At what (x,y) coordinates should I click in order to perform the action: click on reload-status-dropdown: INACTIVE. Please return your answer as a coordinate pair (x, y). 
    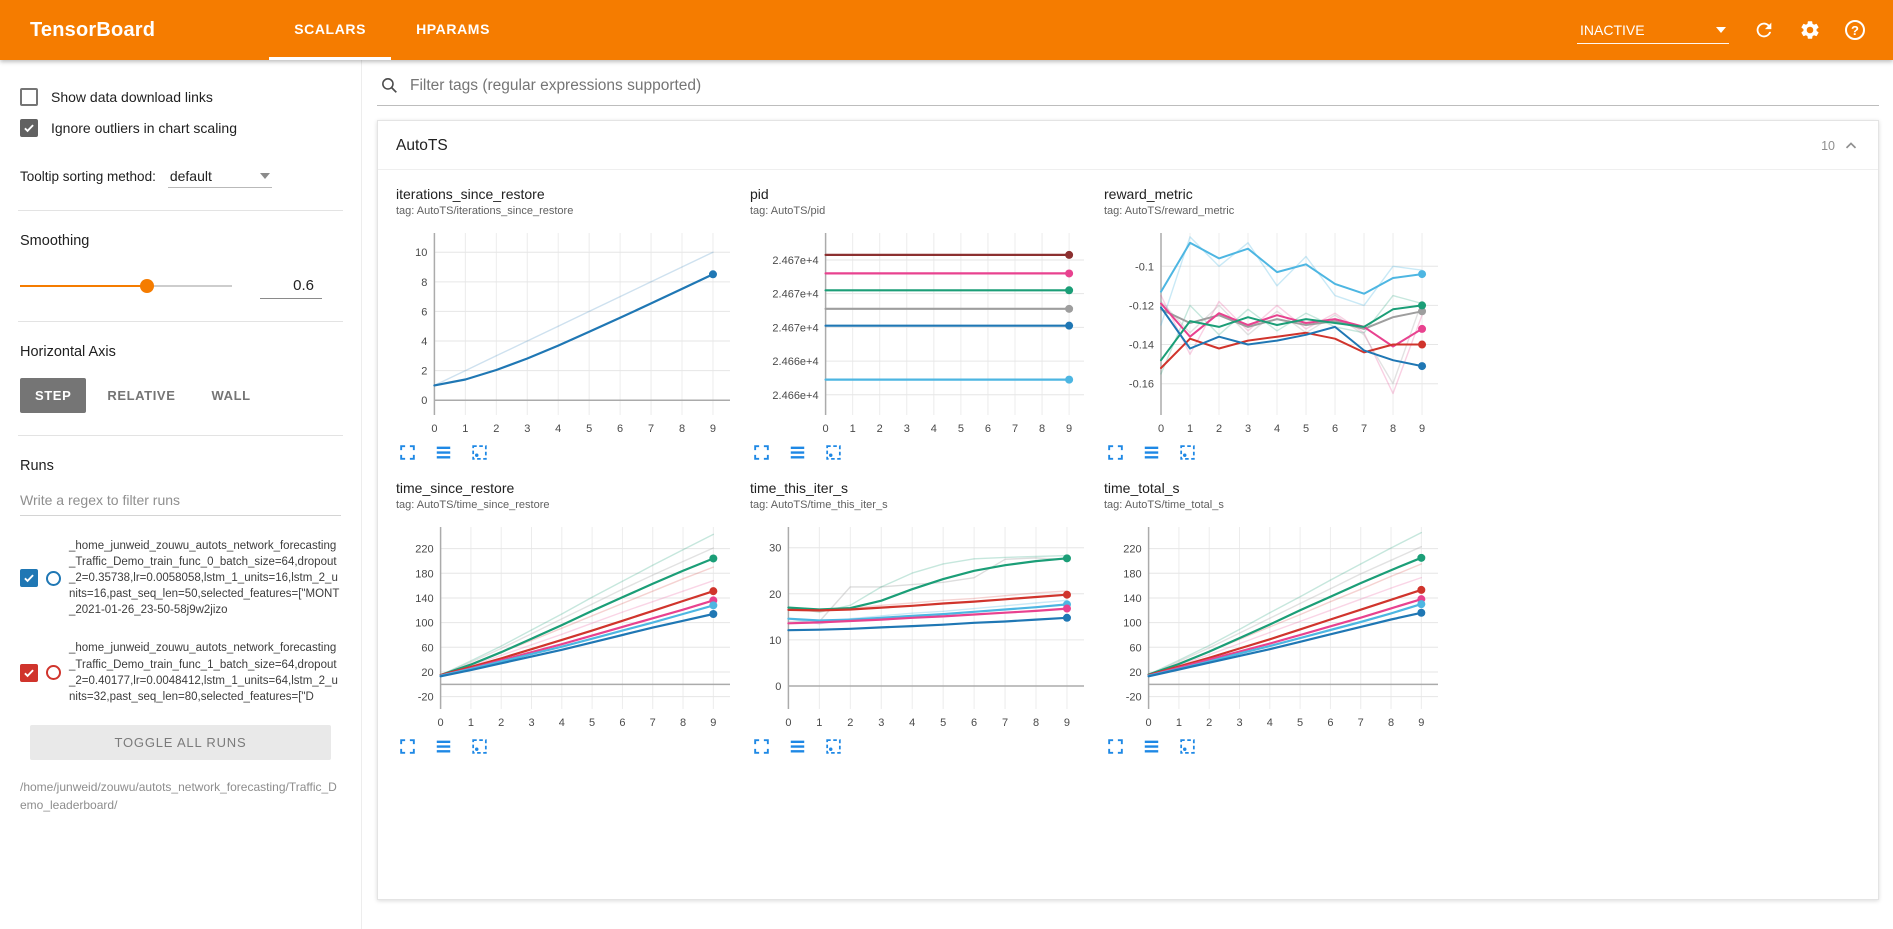
    Looking at the image, I should click on (1653, 30).